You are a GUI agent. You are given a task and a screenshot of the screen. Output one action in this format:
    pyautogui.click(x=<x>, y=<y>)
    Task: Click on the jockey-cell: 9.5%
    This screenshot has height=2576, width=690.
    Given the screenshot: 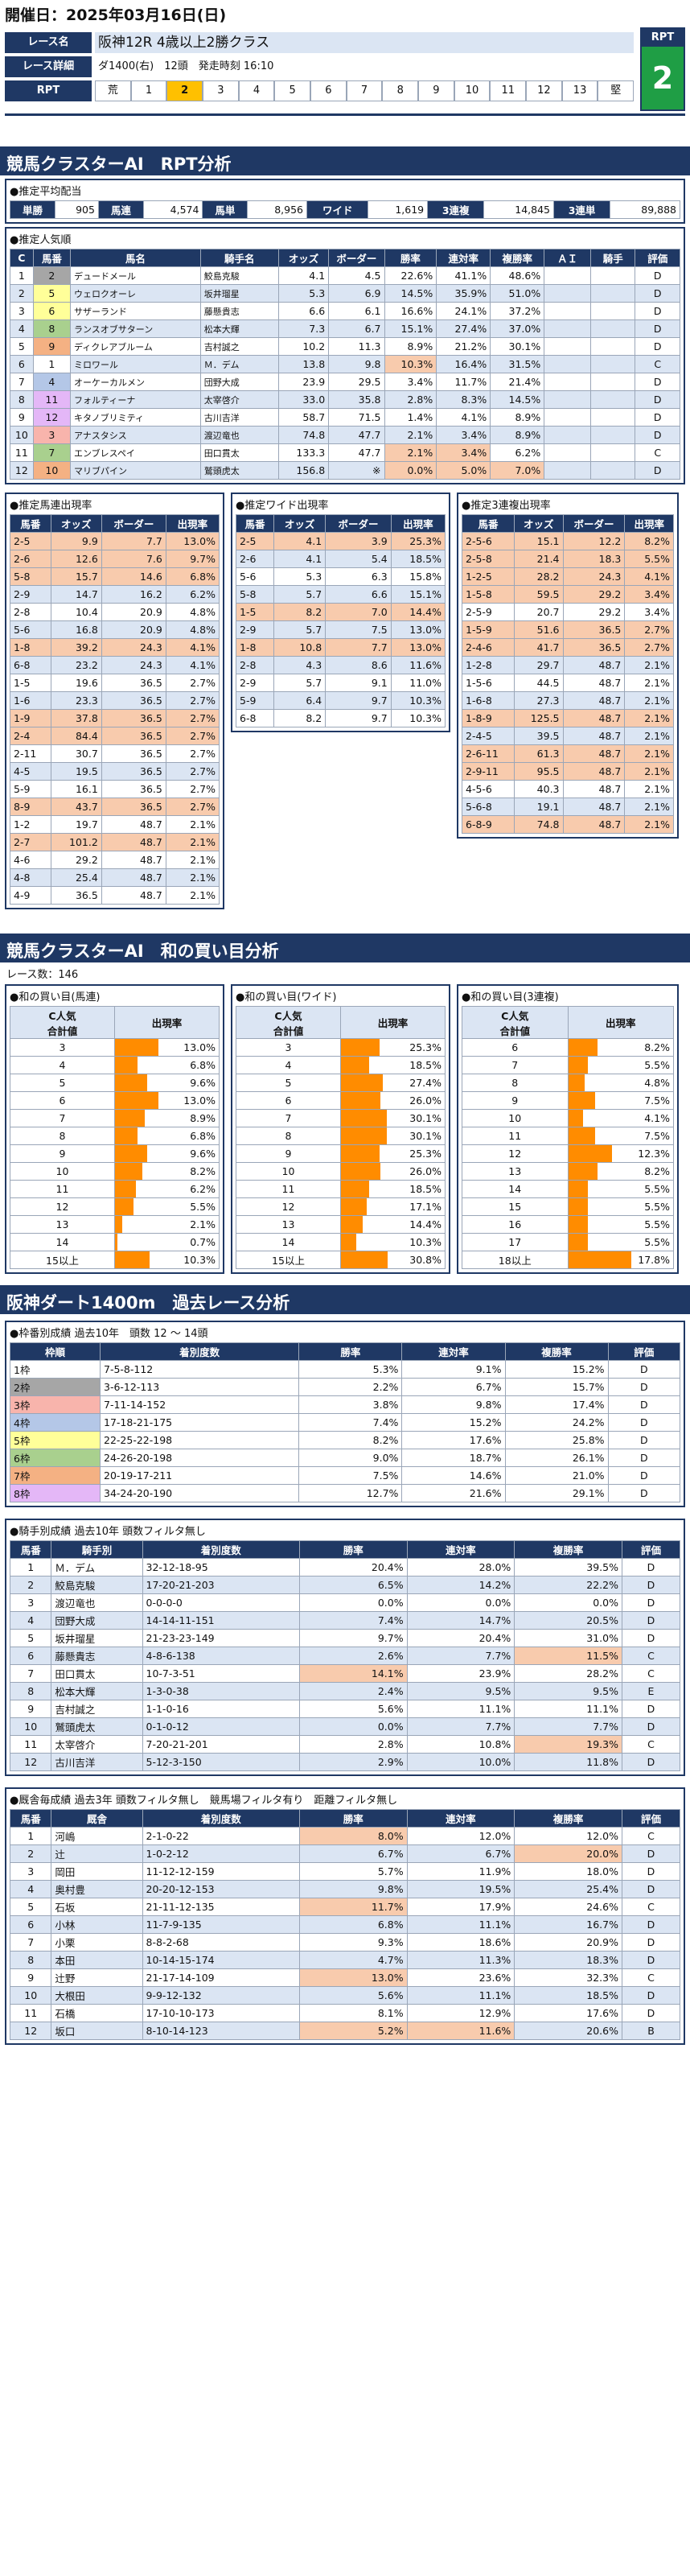 What is the action you would take?
    pyautogui.click(x=568, y=1691)
    